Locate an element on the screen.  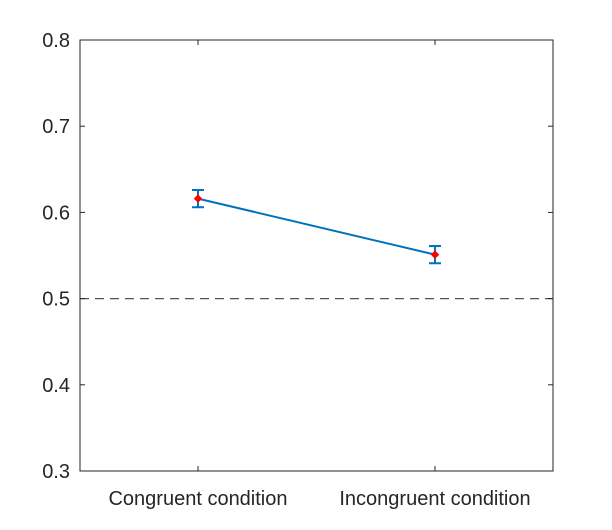
x-tick-label: Incongruent condition is located at coordinates (434, 499).